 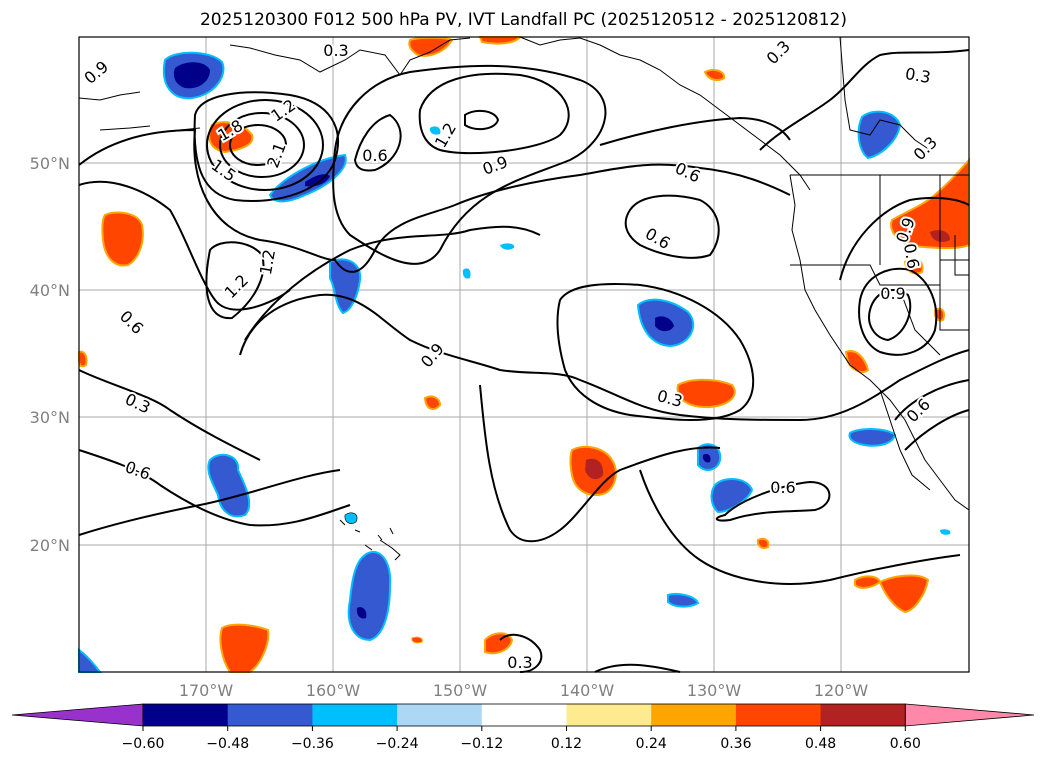 I want to click on colorbar-tick-label: 0.24, so click(x=651, y=744).